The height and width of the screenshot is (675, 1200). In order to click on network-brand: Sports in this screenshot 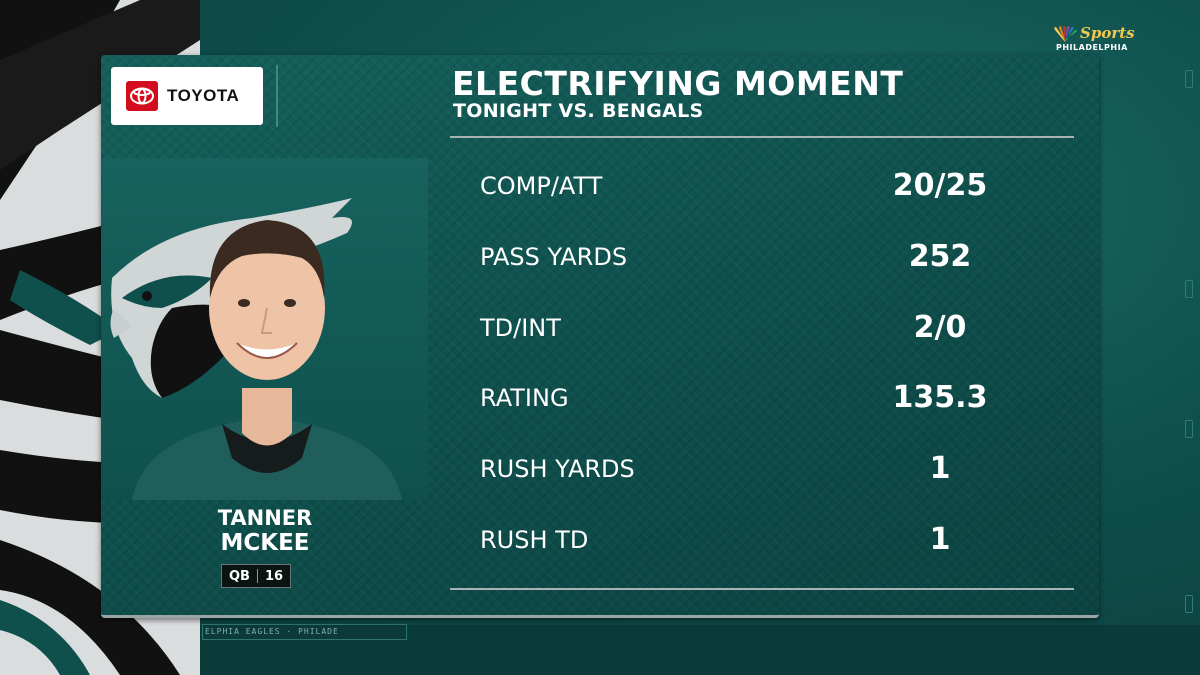, I will do `click(1107, 33)`.